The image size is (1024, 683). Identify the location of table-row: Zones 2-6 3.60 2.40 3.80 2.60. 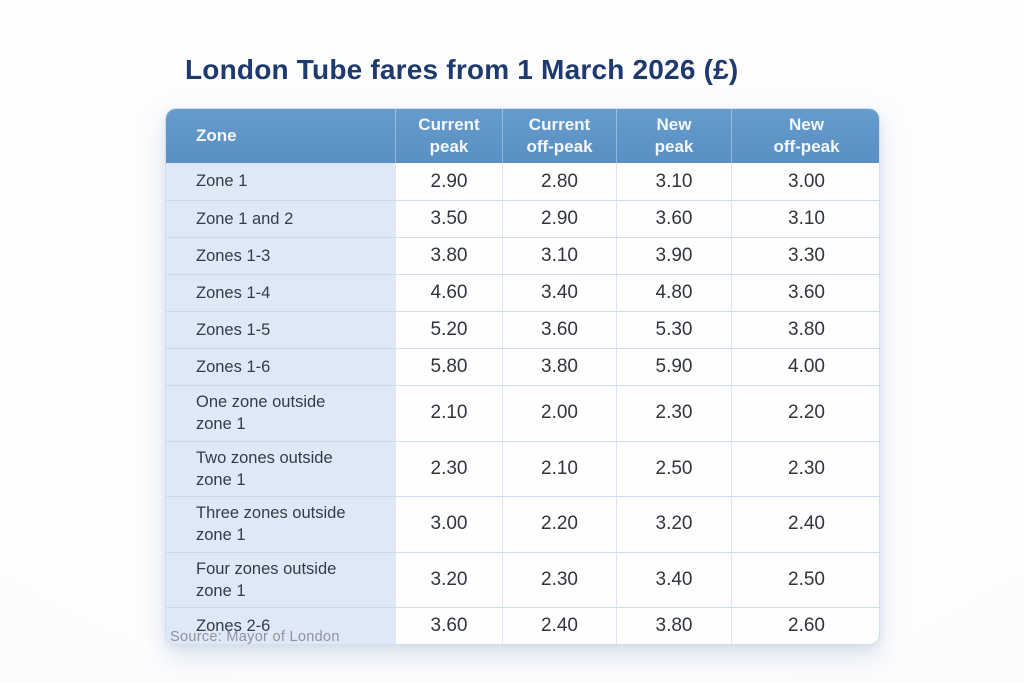
(522, 626).